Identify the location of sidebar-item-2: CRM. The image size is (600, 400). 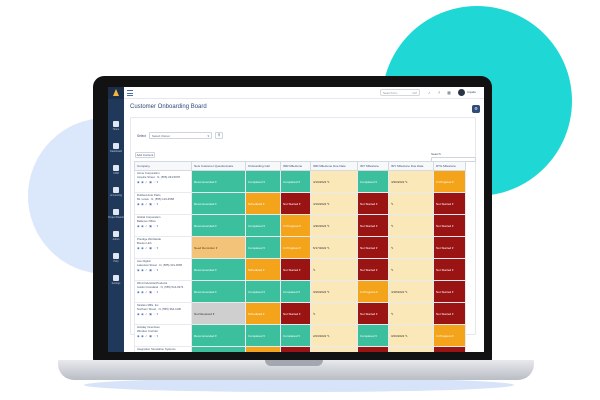
(116, 174).